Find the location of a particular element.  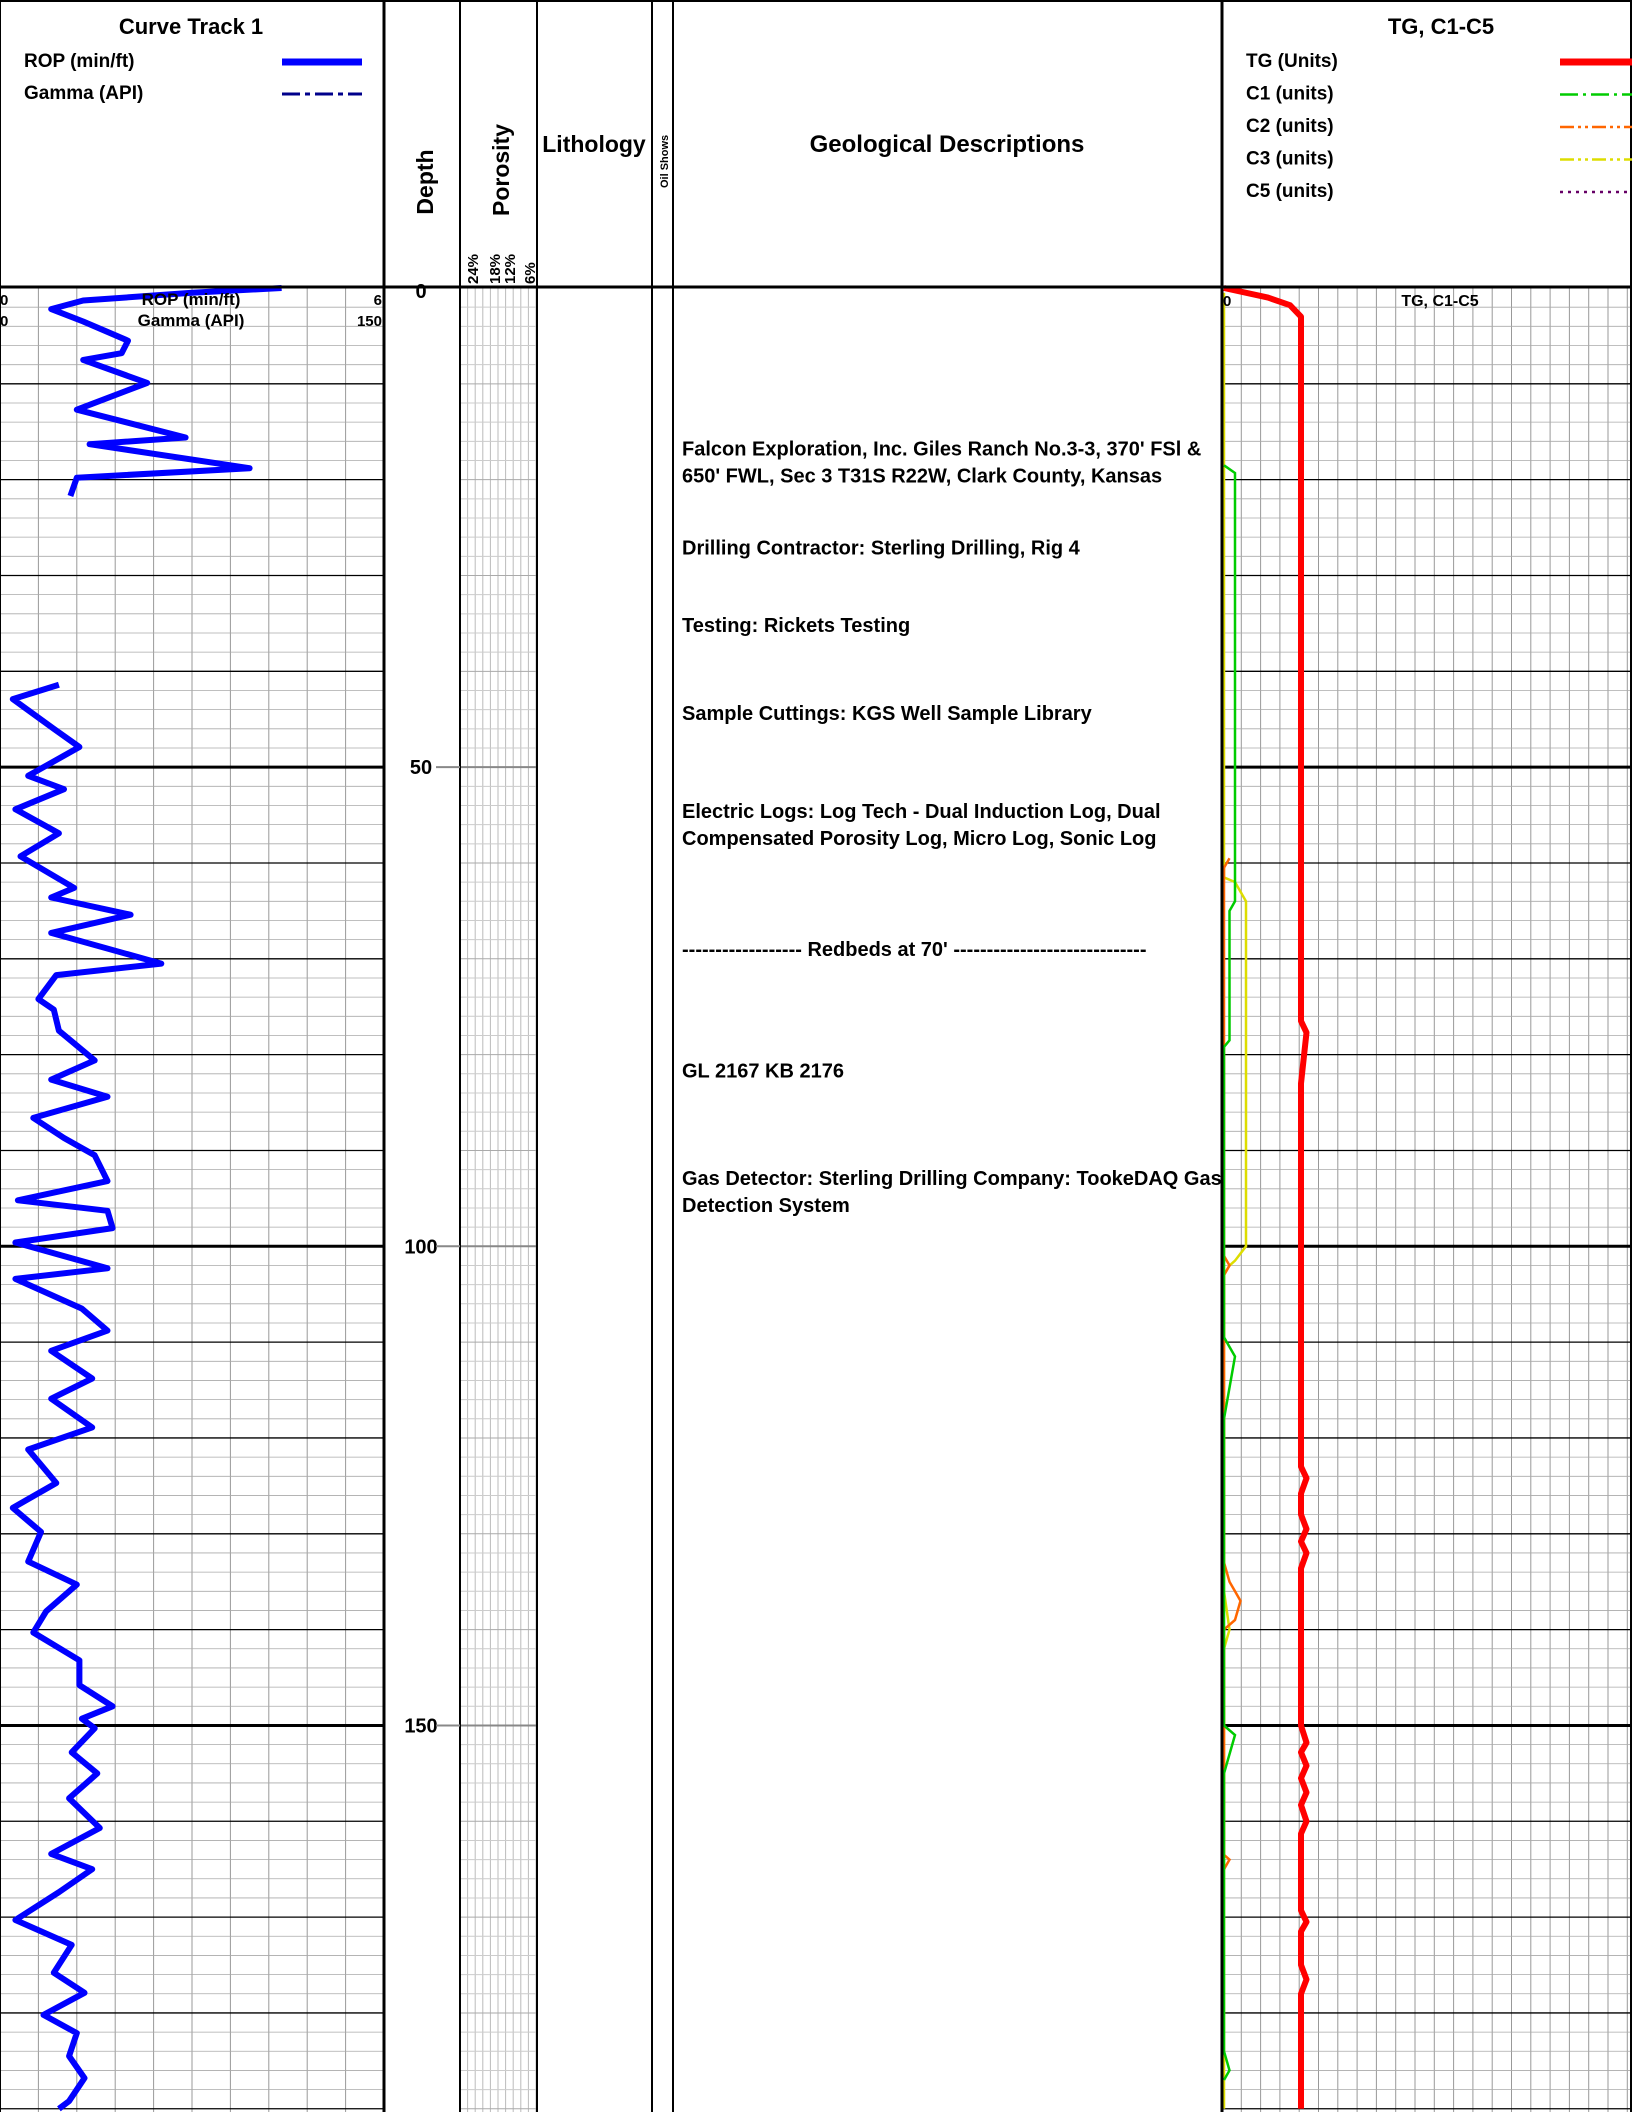

lithology-header: Lithology is located at coordinates (594, 144).